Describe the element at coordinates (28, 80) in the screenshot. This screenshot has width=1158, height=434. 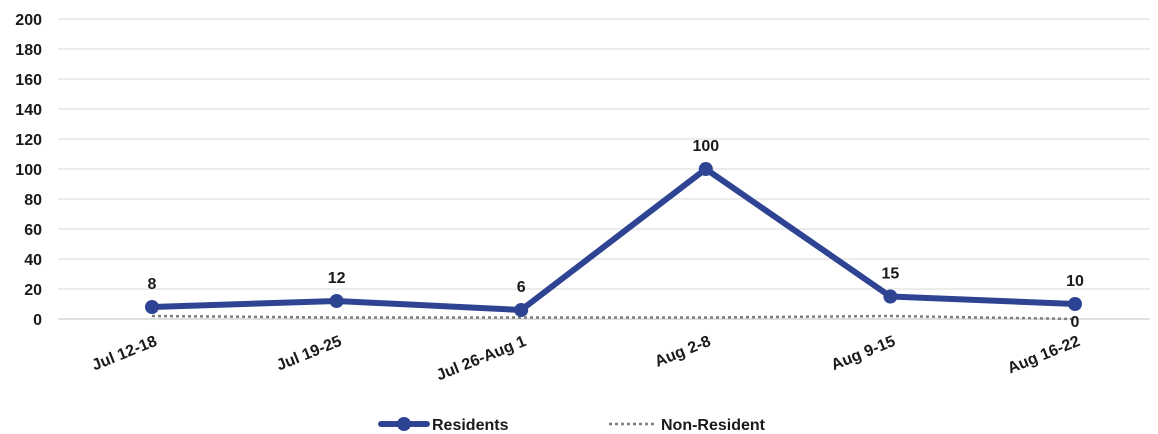
I see `y-tick-label: 160` at that location.